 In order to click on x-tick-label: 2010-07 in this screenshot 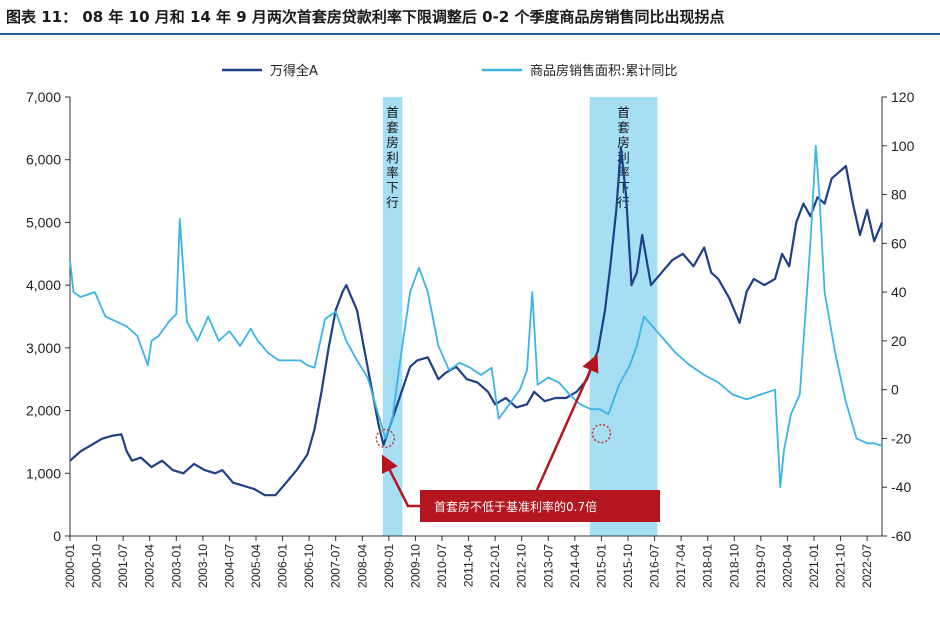, I will do `click(442, 566)`.